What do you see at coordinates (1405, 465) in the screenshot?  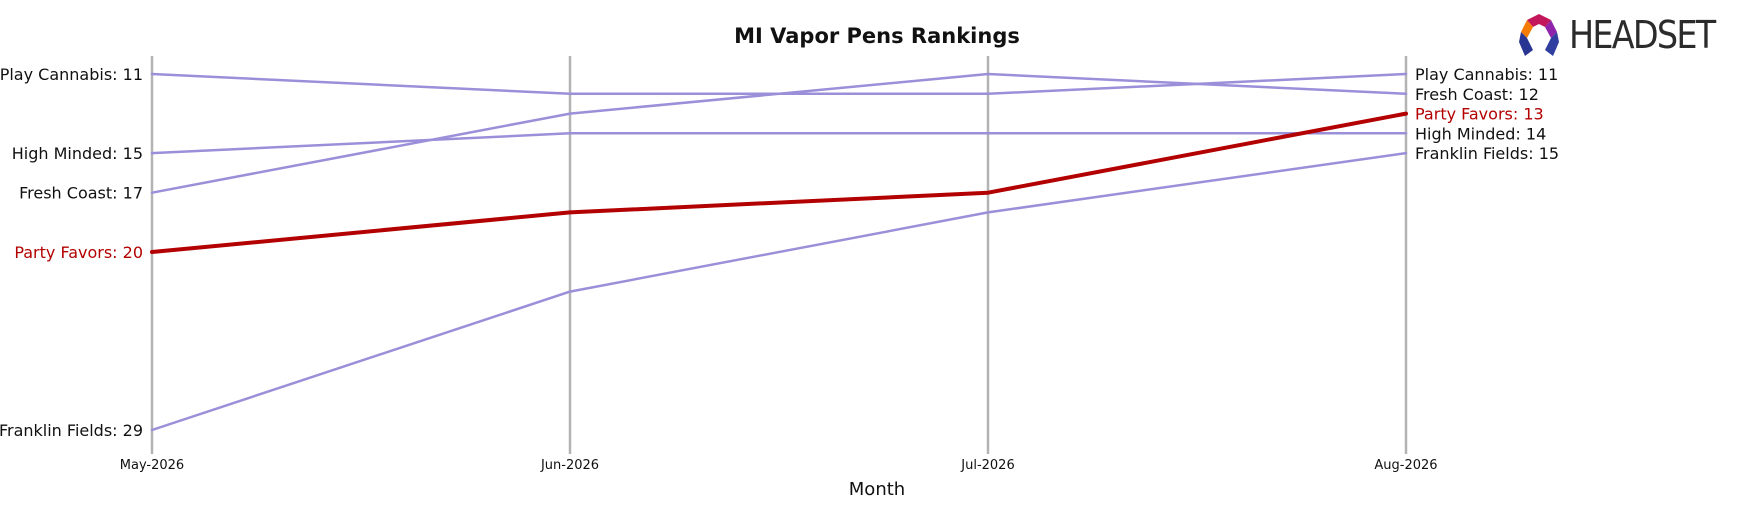 I see `x-tick-aug-2026: Aug-2026` at bounding box center [1405, 465].